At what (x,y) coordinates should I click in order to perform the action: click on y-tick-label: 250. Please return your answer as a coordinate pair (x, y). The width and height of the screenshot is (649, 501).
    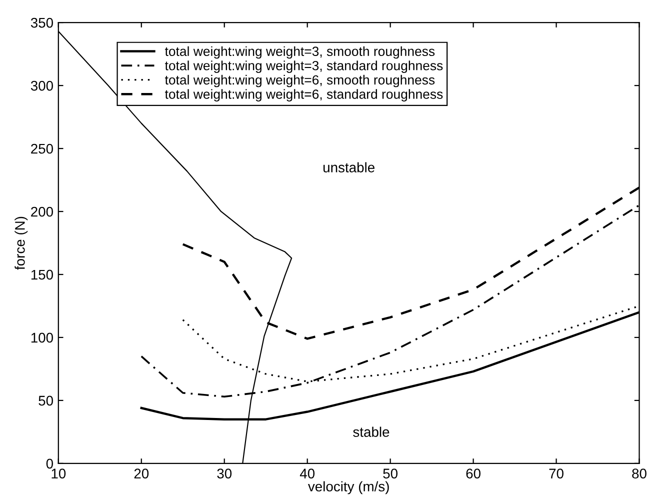
    Looking at the image, I should click on (42, 149).